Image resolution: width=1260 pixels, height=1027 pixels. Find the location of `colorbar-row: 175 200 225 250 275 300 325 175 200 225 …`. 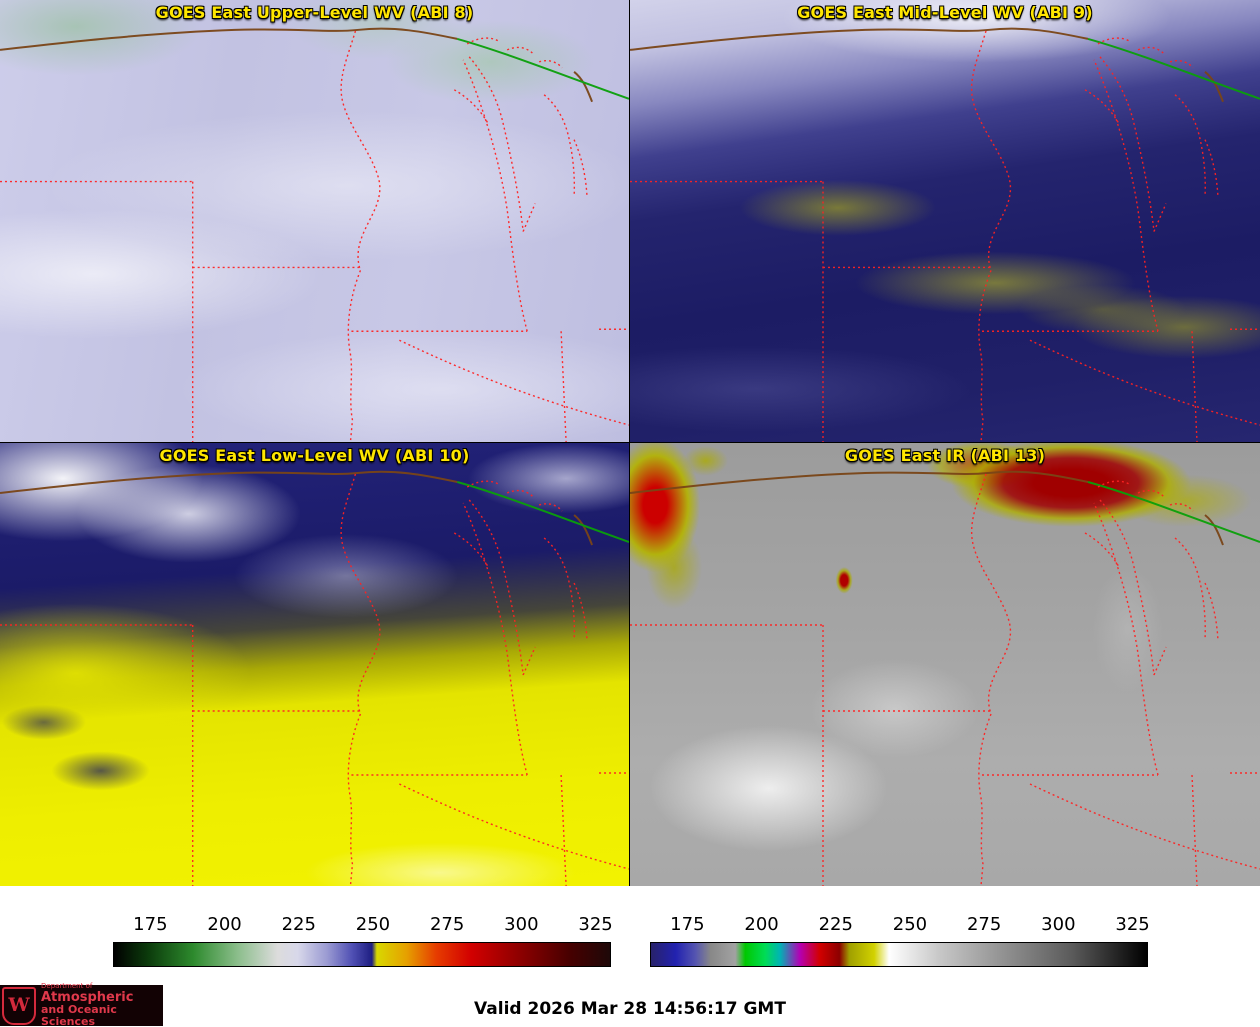

colorbar-row: 175 200 225 250 275 300 325 175 200 225 … is located at coordinates (630, 926).